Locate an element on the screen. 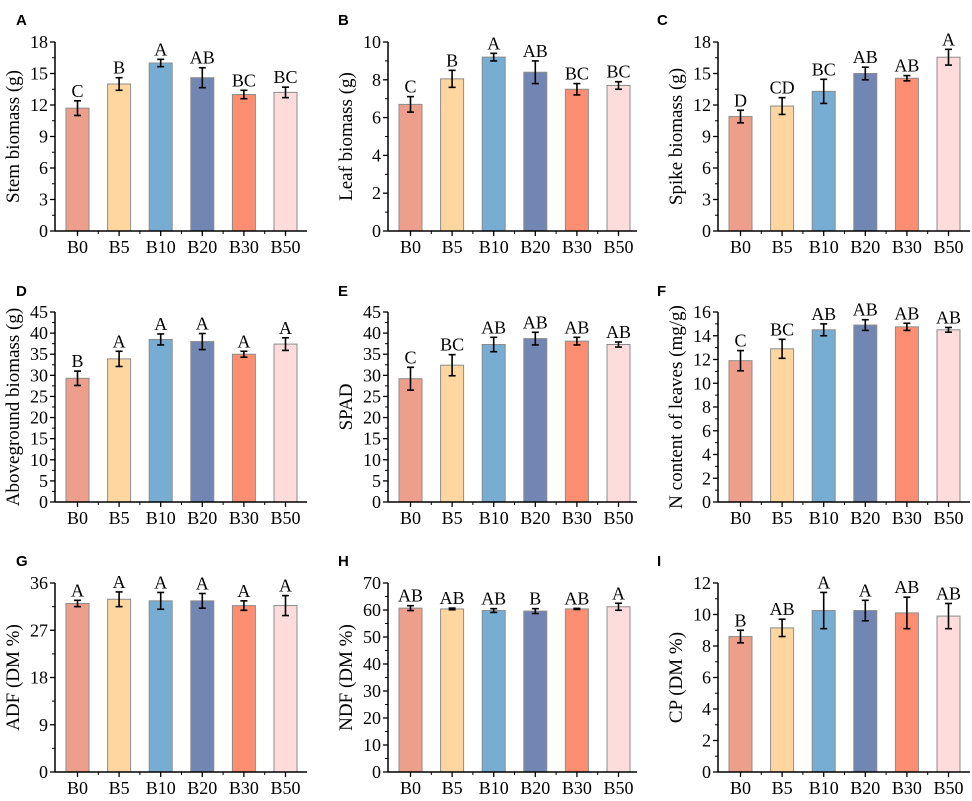 This screenshot has height=801, width=972. y-tick-label: 9 is located at coordinates (43, 137).